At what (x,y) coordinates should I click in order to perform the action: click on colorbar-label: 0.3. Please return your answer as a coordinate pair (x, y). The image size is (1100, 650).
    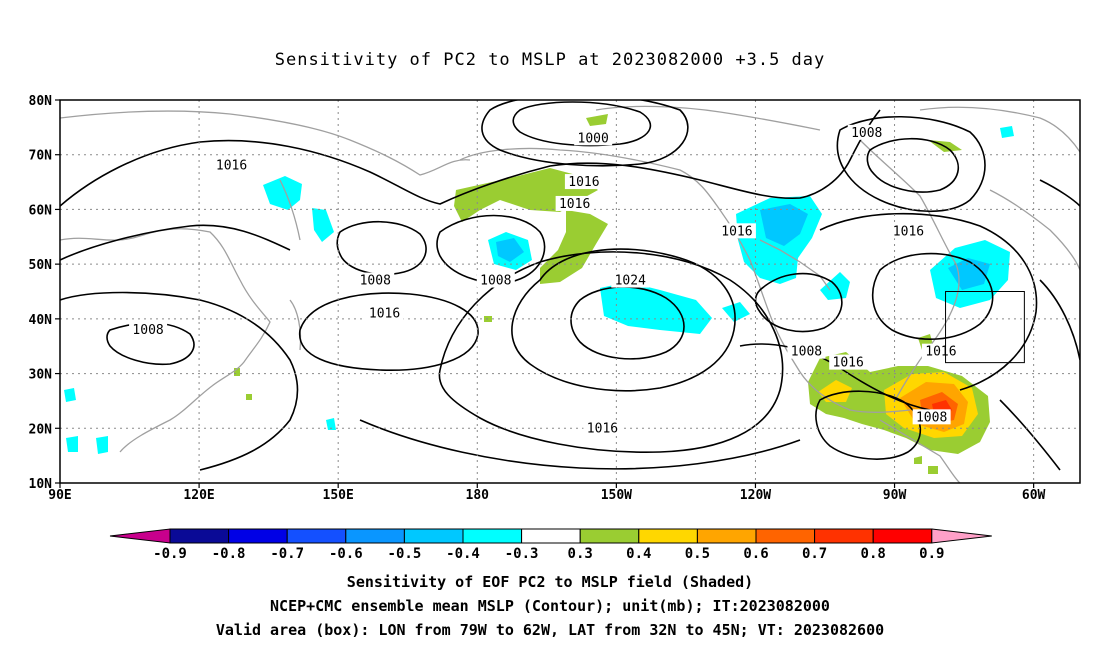
    Looking at the image, I should click on (580, 554).